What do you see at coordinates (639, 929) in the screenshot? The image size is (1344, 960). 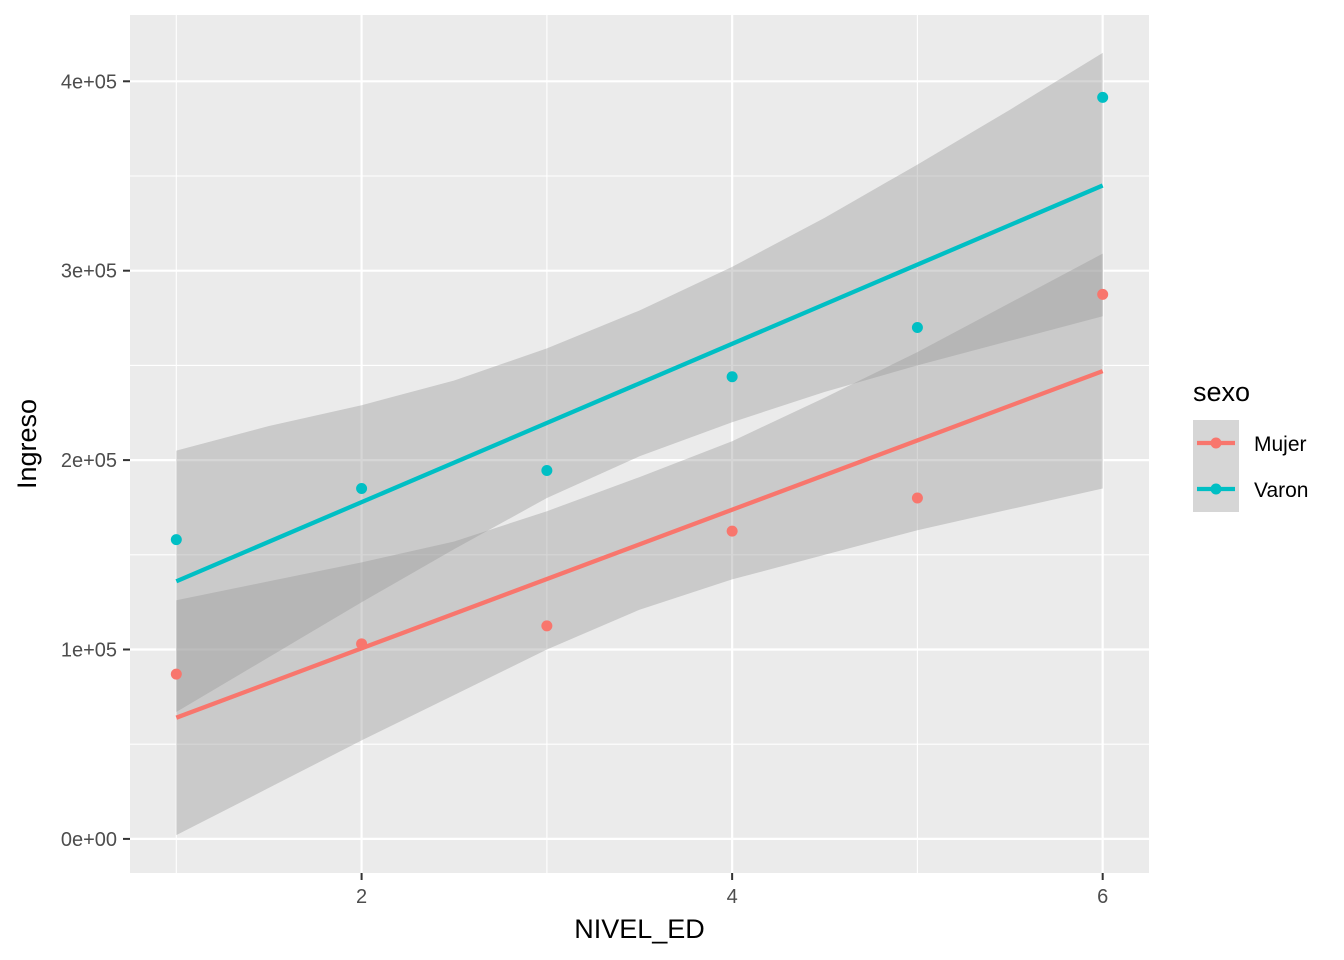 I see `x-axis-title: NIVEL_ED` at bounding box center [639, 929].